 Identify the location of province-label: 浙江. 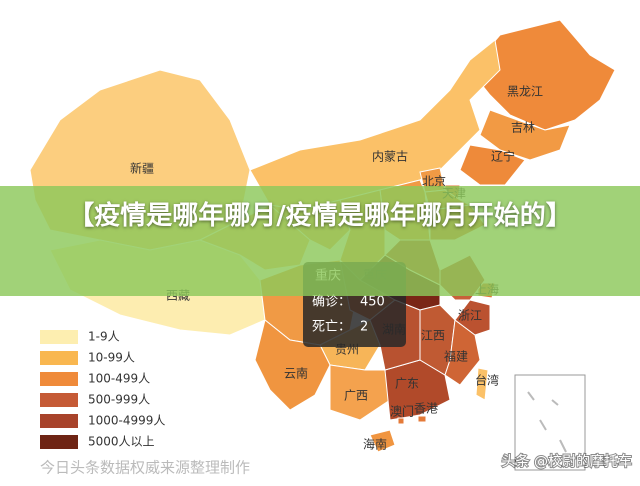
(470, 316).